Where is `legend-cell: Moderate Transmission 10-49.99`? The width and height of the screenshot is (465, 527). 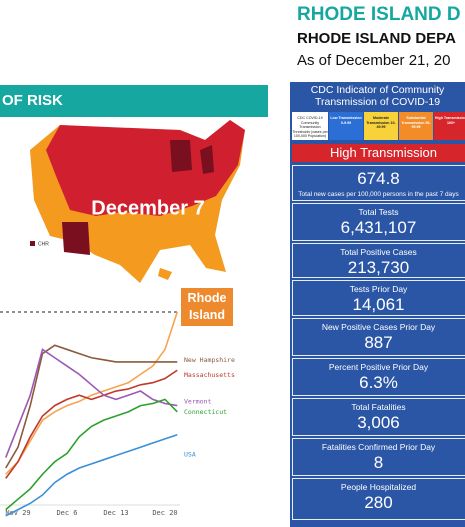
legend-cell: Moderate Transmission 10-49.99 is located at coordinates (381, 126).